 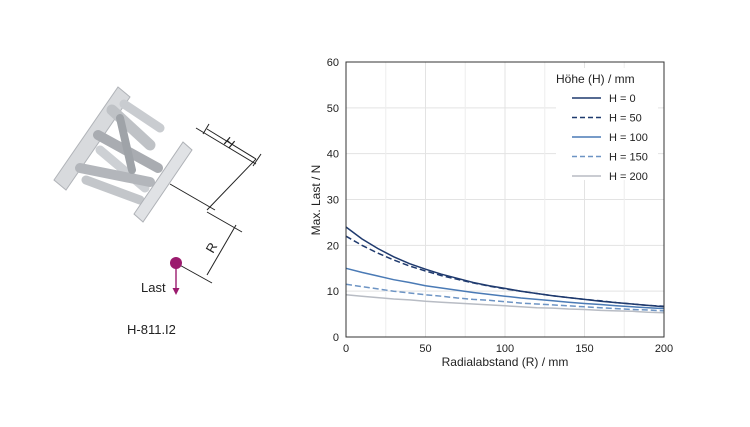 What do you see at coordinates (333, 246) in the screenshot?
I see `y-tick-label: 20` at bounding box center [333, 246].